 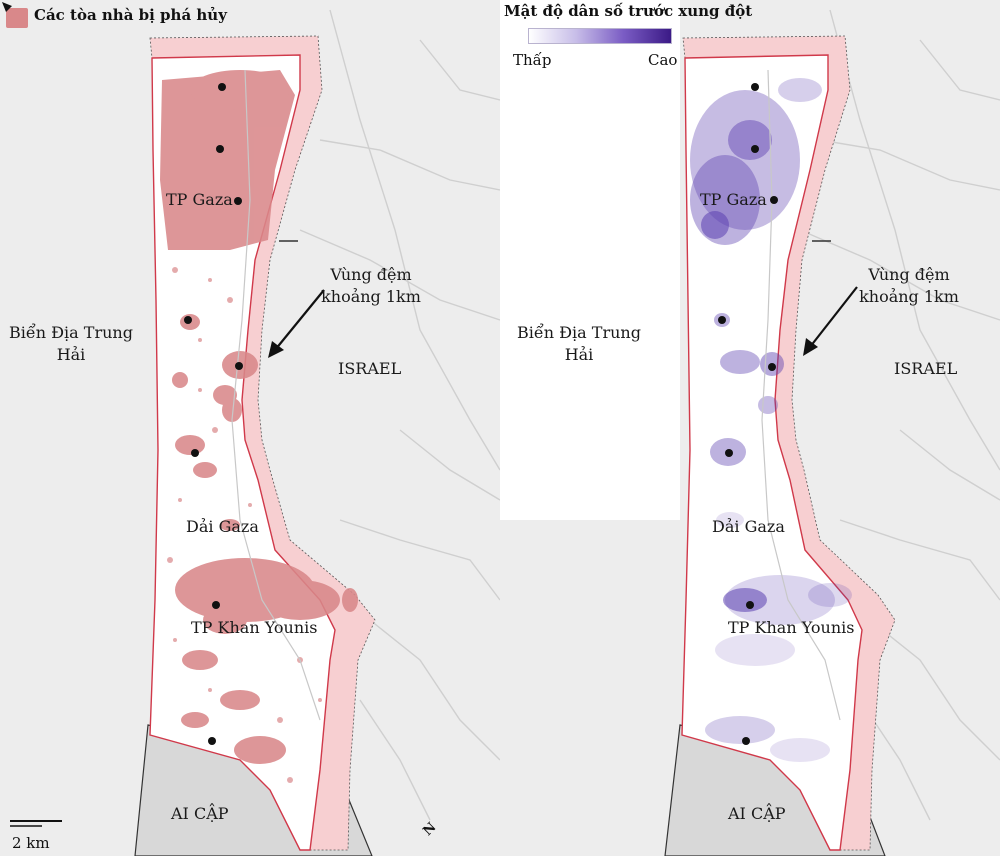 I want to click on density-legend-high: Cao, so click(x=663, y=60).